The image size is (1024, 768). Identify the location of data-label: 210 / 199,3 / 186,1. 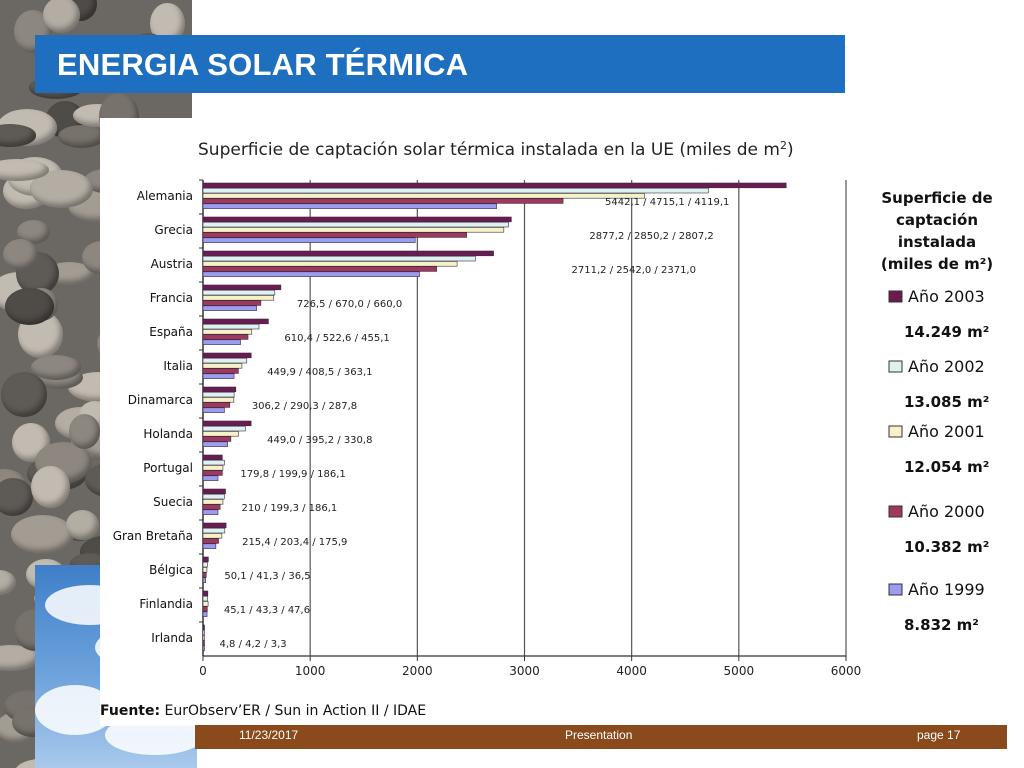
(290, 508).